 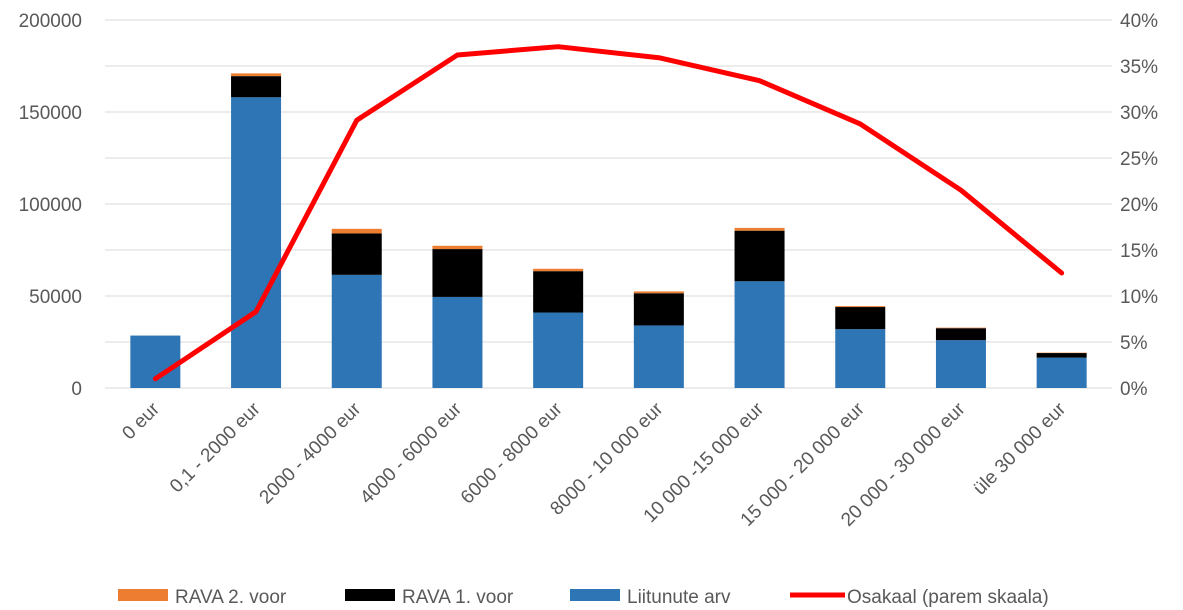 I want to click on legend-label: Liitunute arv, so click(x=679, y=597).